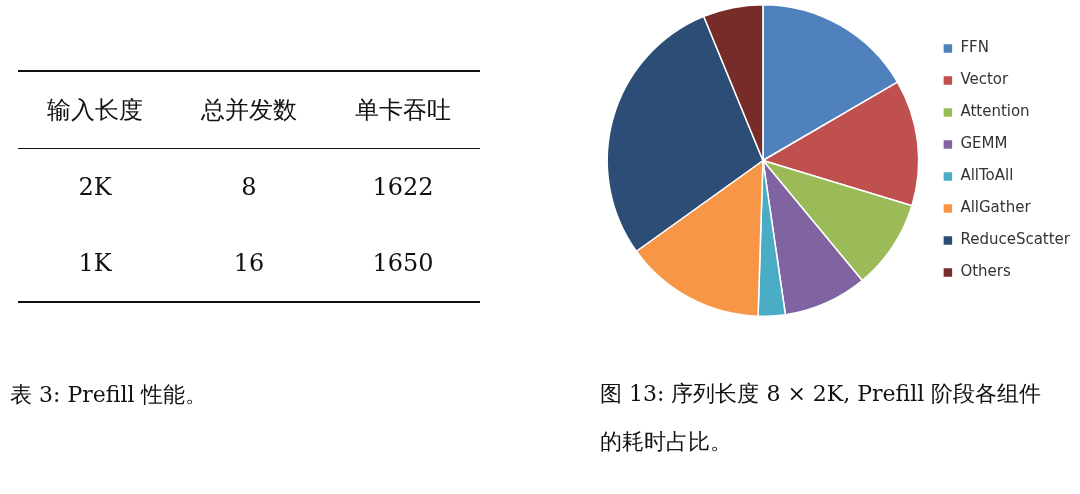 This screenshot has width=1080, height=494. I want to click on text: 单卡吞吐, so click(403, 110).